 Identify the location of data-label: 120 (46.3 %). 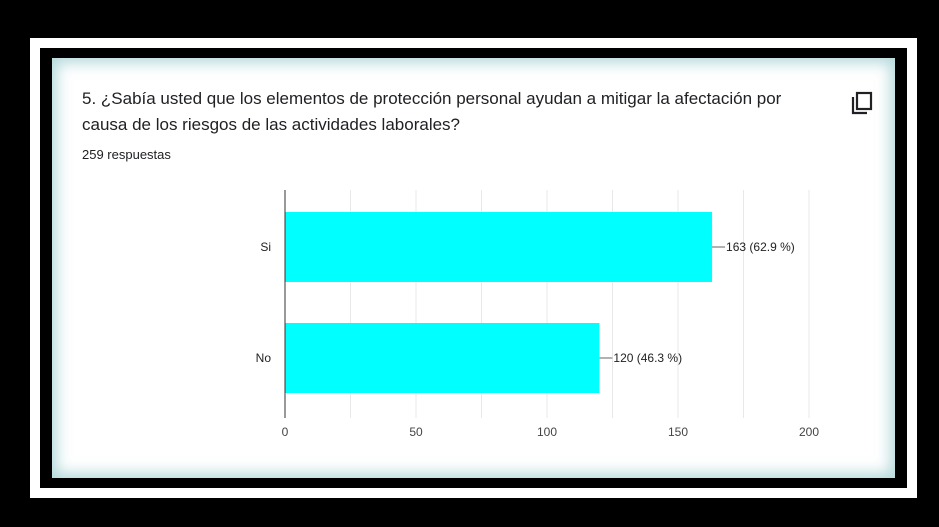
(647, 358).